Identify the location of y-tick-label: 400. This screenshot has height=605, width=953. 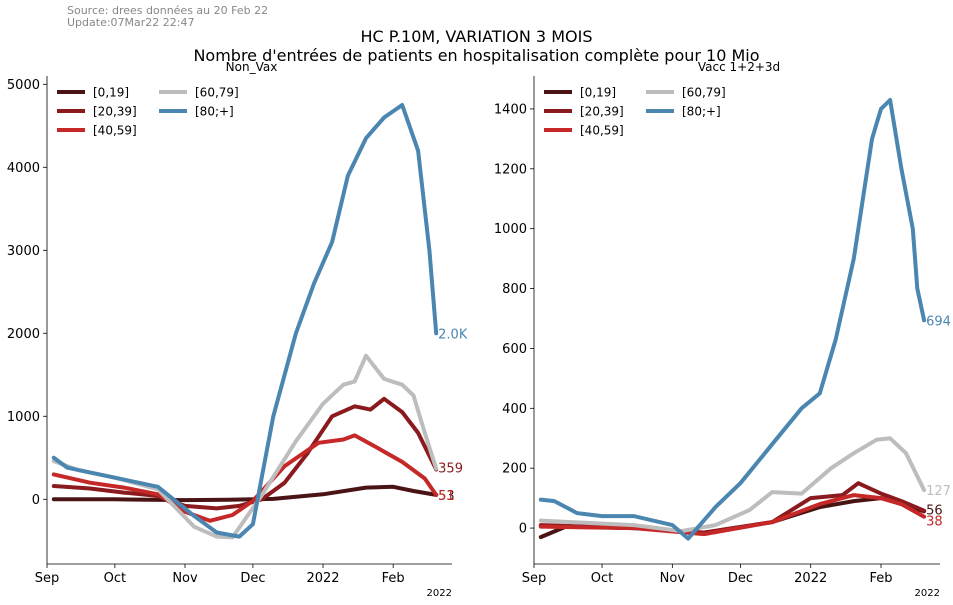
(514, 409).